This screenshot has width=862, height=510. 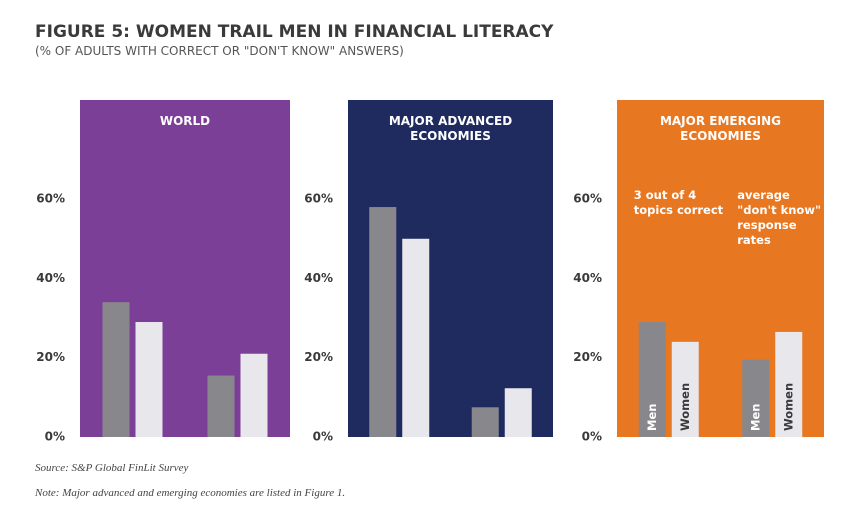 I want to click on source: Source: S&P Global FinLit Survey, so click(x=112, y=468).